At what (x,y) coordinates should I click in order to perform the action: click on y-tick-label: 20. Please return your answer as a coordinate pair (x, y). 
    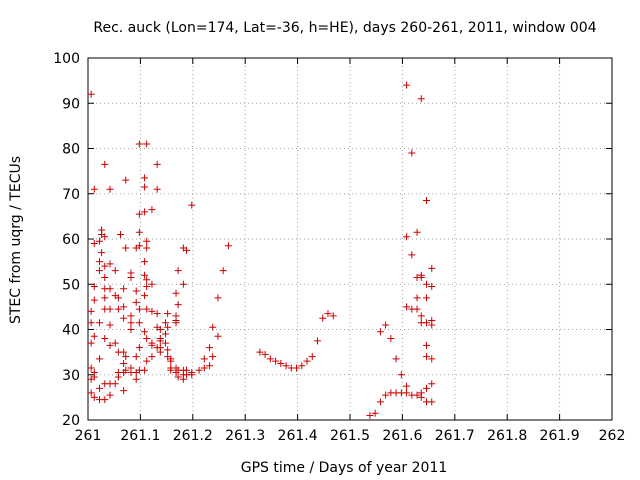
    Looking at the image, I should click on (71, 421).